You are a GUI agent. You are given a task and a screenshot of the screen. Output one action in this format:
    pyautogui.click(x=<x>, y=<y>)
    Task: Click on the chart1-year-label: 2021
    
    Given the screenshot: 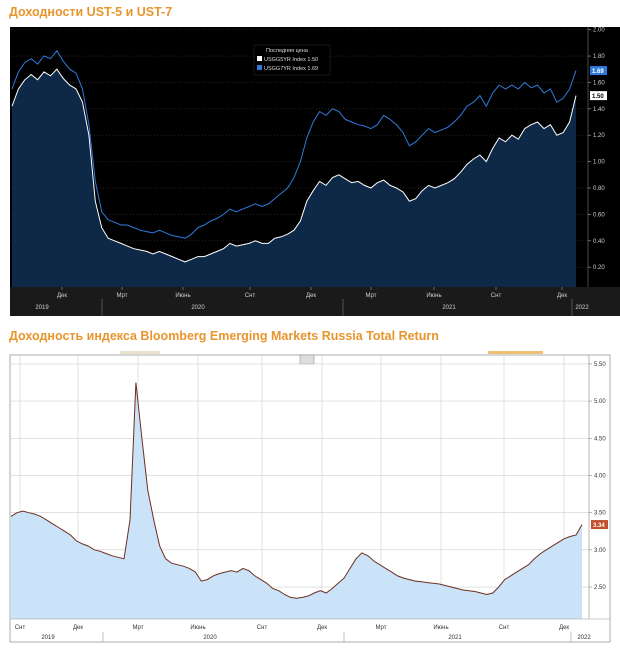 What is the action you would take?
    pyautogui.click(x=449, y=308)
    